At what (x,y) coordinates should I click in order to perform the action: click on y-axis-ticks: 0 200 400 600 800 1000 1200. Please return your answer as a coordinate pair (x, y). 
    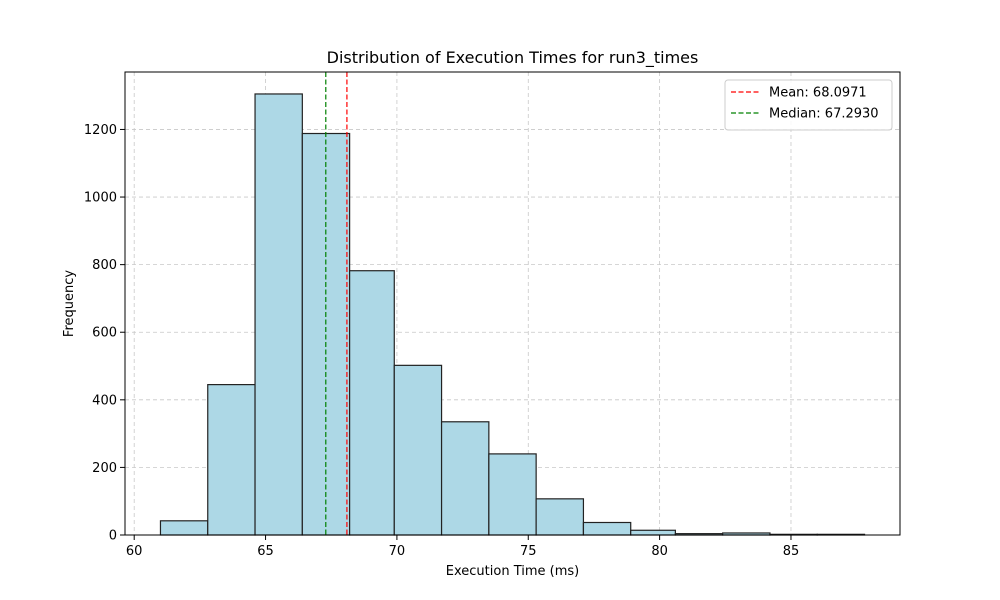
    Looking at the image, I should click on (104, 333).